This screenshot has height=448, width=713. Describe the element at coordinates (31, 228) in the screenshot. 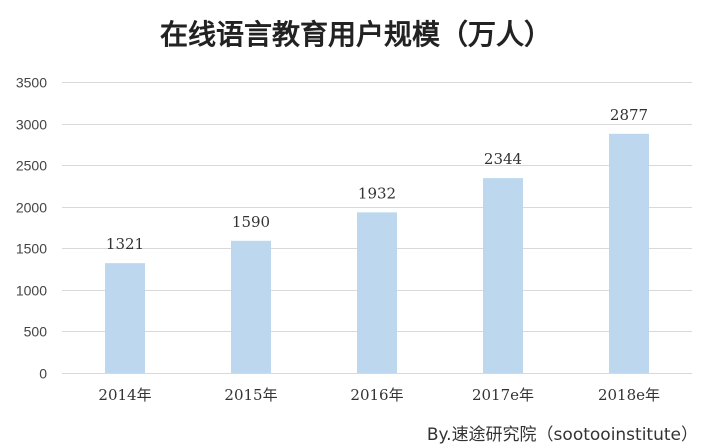

I see `y-axis-tick-labels: 0 500 1000 1500 2000 2500 3000 3500` at that location.